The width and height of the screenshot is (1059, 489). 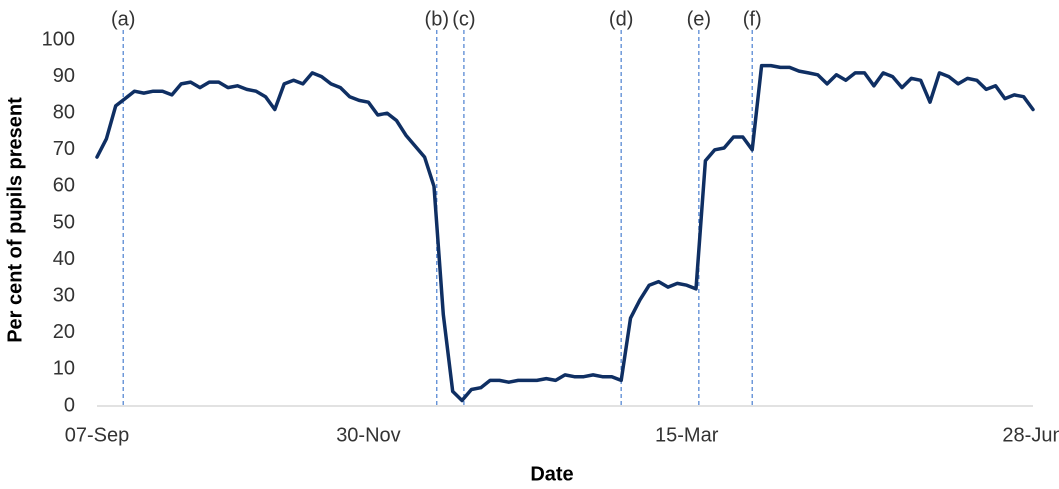 I want to click on y-tick-label: 20, so click(x=64, y=332).